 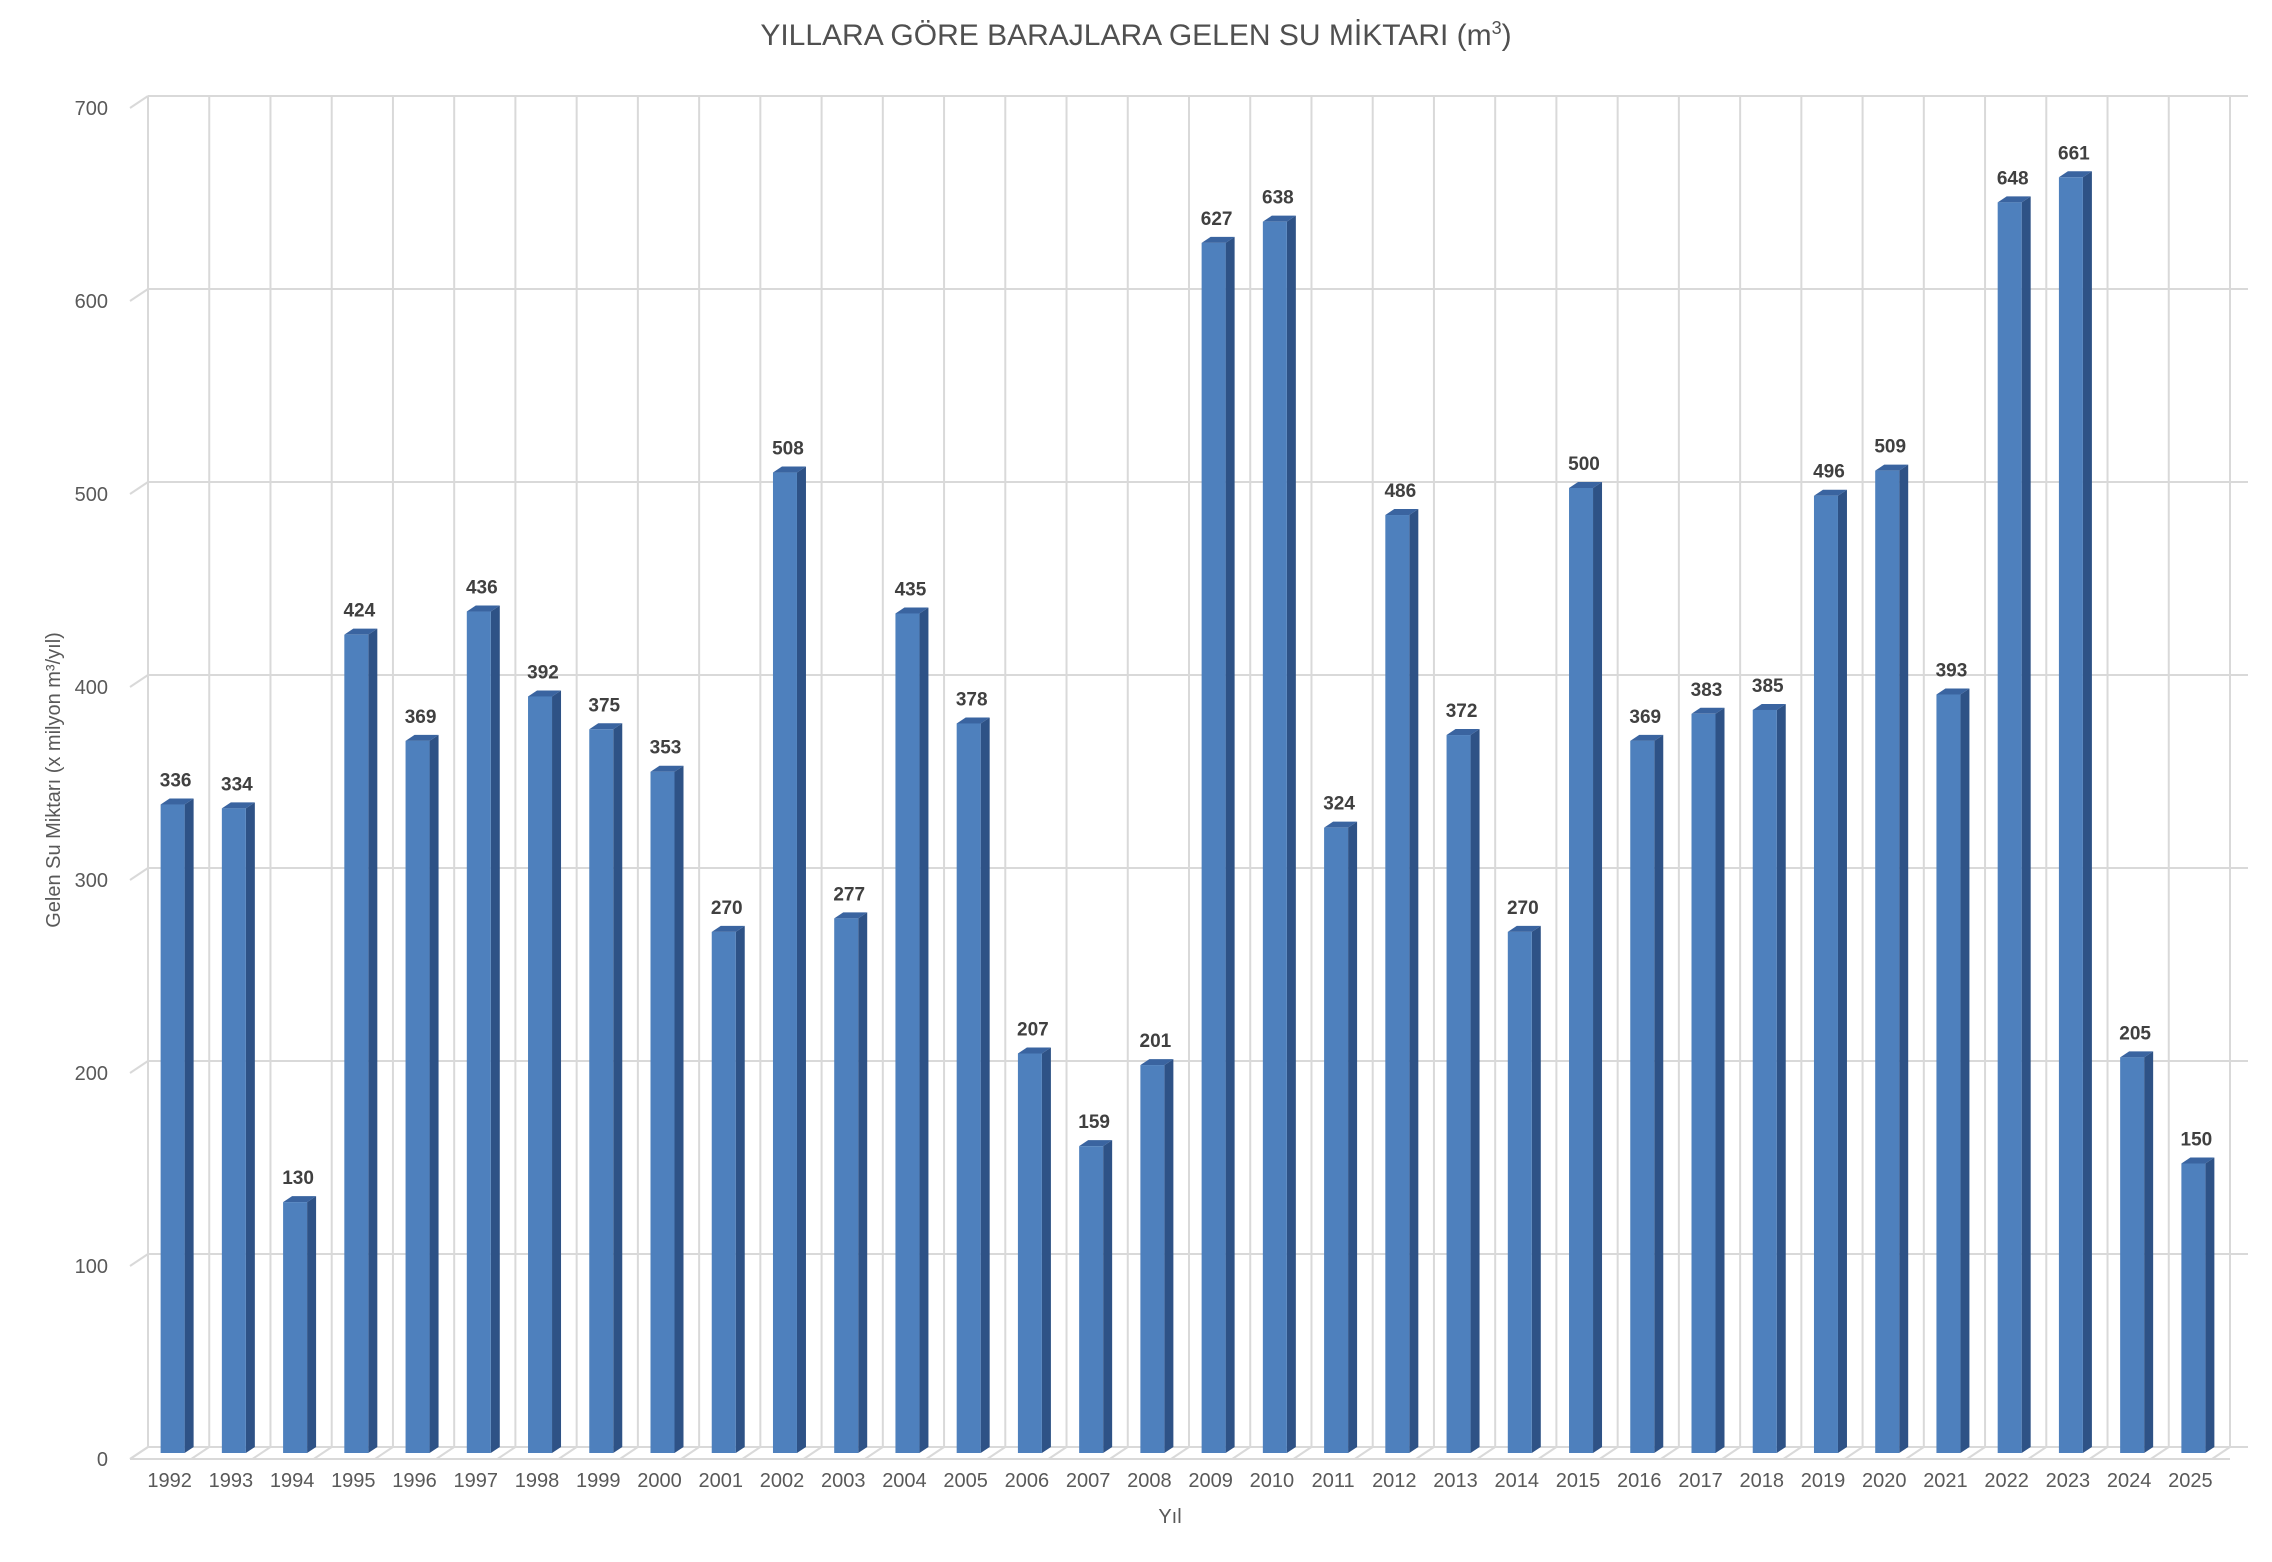 I want to click on bar-2017, so click(x=1708, y=1080).